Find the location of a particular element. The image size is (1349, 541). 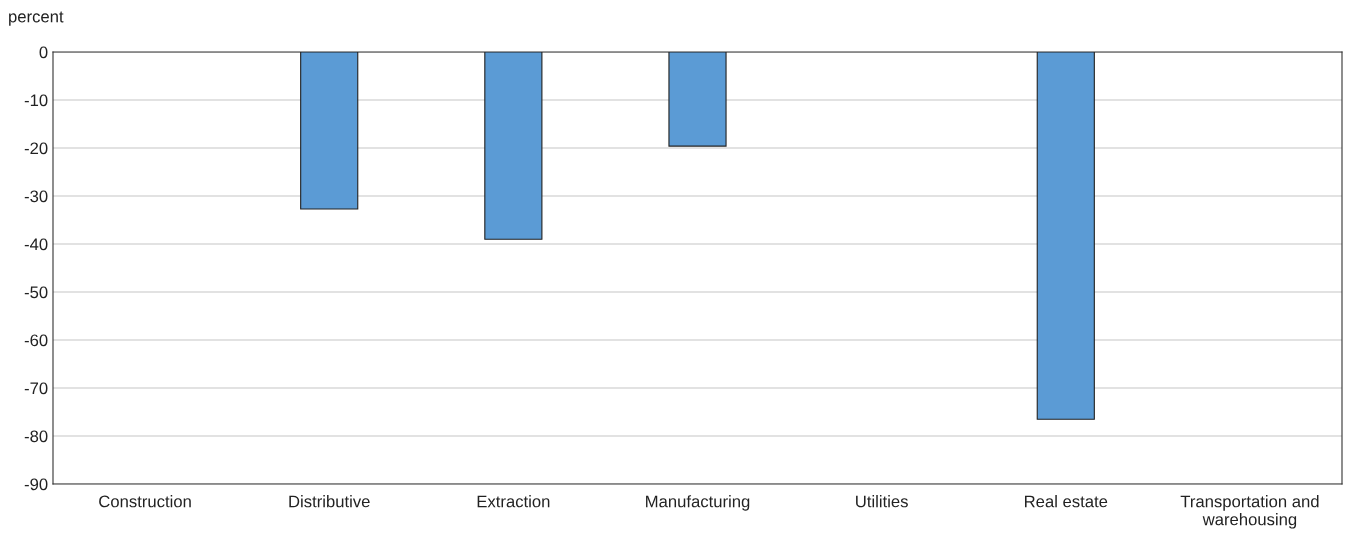

y-tick-label: -30 is located at coordinates (36, 196).